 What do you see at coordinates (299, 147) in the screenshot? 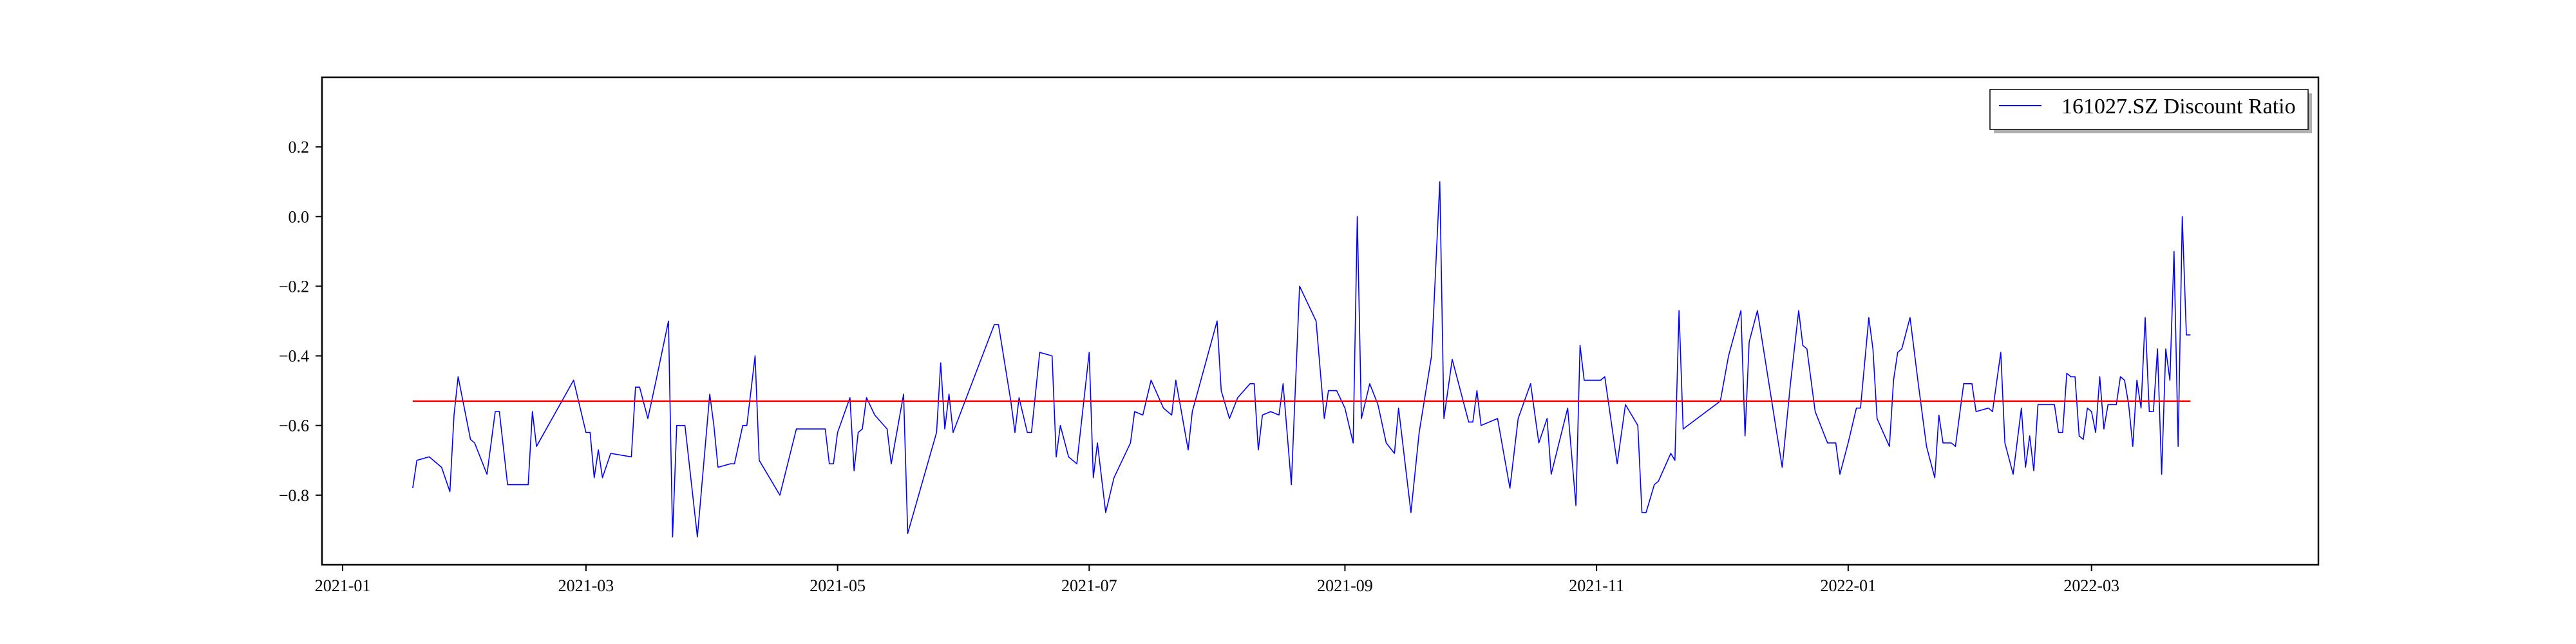
I see `y-tick-label: 0.2` at bounding box center [299, 147].